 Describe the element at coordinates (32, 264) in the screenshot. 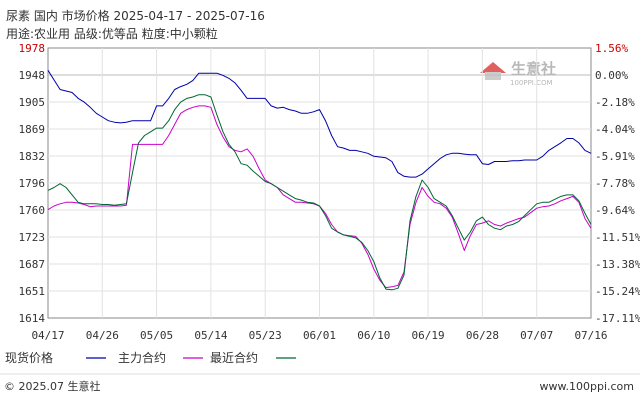

I see `y-tick-label-left: 1687` at that location.